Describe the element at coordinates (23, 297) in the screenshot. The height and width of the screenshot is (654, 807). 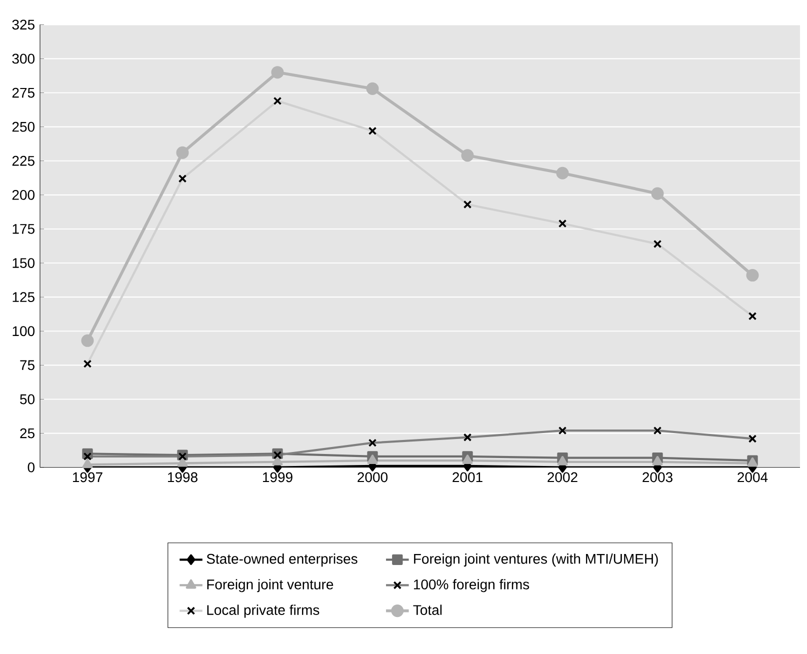
I see `y-tick-label: 125` at that location.